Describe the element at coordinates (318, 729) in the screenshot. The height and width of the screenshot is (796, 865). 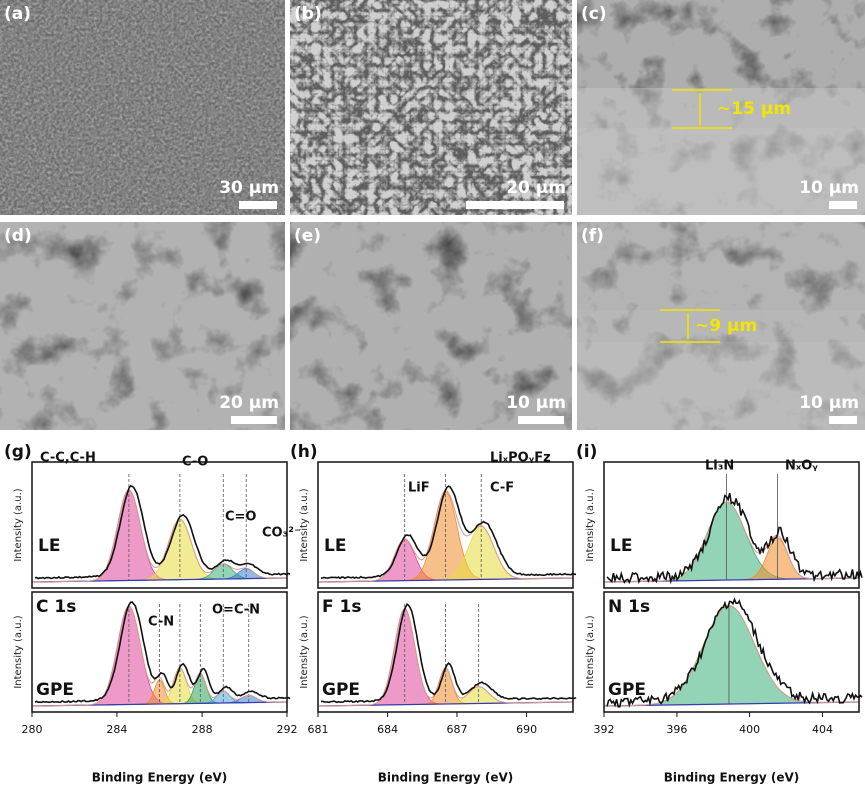
I see `x-tick-label: 681` at that location.